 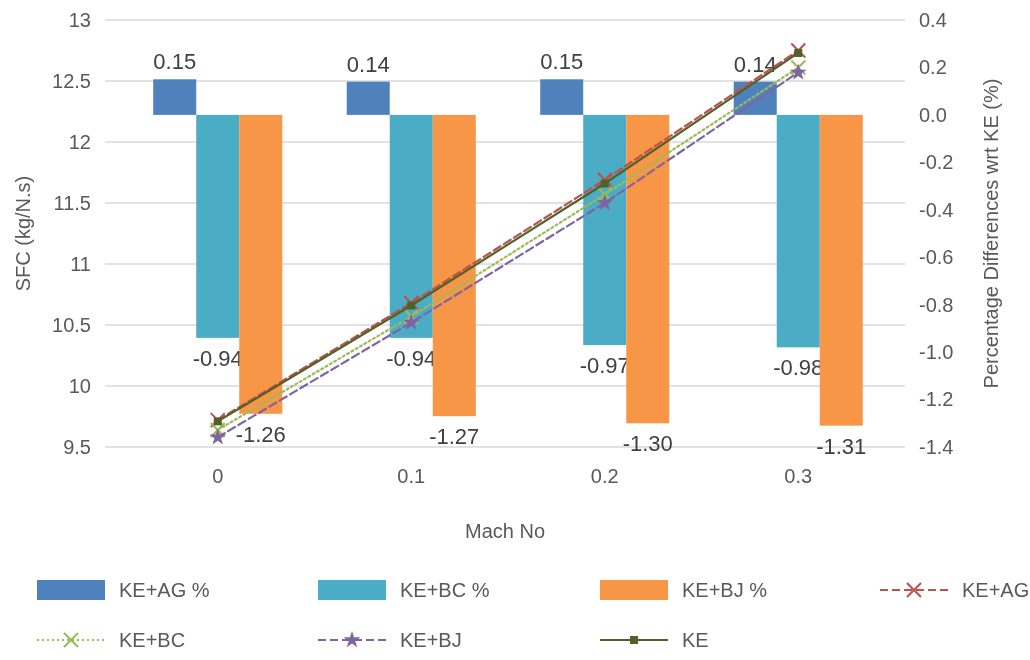 I want to click on y-tick-label: 11.5, so click(x=72, y=202).